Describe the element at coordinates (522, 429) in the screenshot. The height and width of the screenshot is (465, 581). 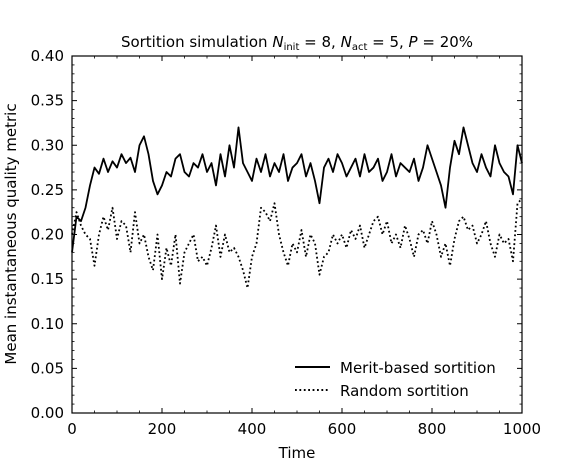
I see `x-tick-label: 1000` at that location.